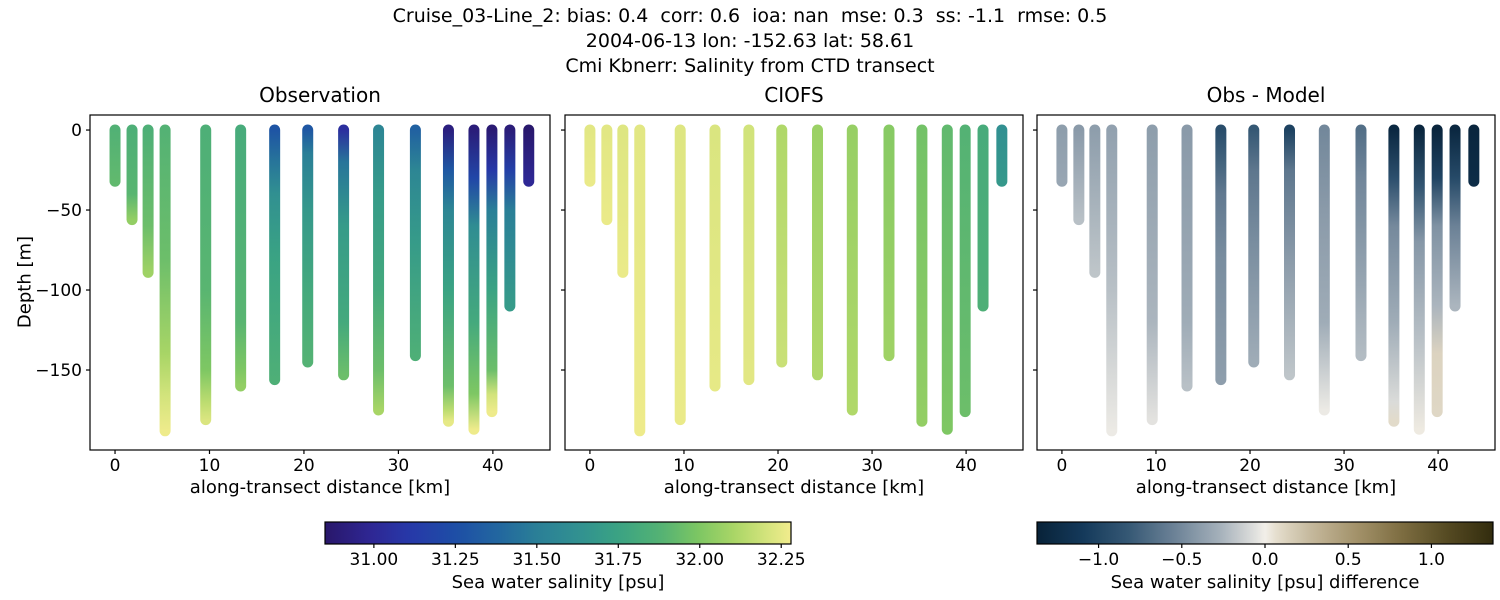  I want to click on x-axis-label-ciofs: along-transect distance [km], so click(794, 487).